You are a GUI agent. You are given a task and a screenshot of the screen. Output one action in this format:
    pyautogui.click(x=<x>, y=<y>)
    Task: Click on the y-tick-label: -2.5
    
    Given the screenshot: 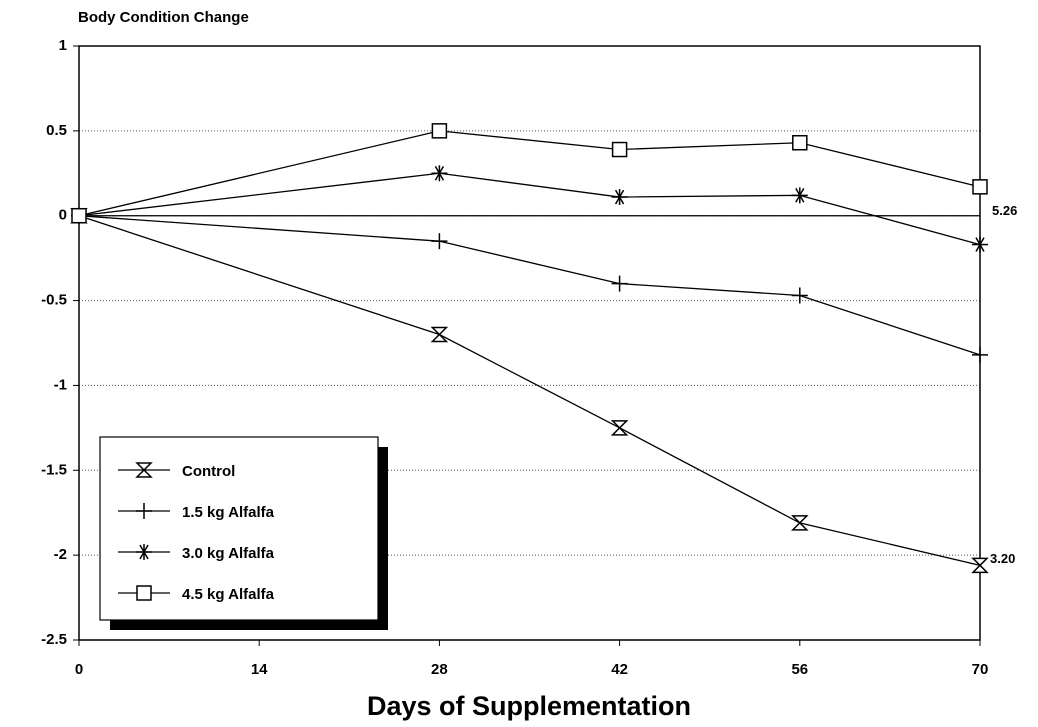 What is the action you would take?
    pyautogui.click(x=54, y=639)
    